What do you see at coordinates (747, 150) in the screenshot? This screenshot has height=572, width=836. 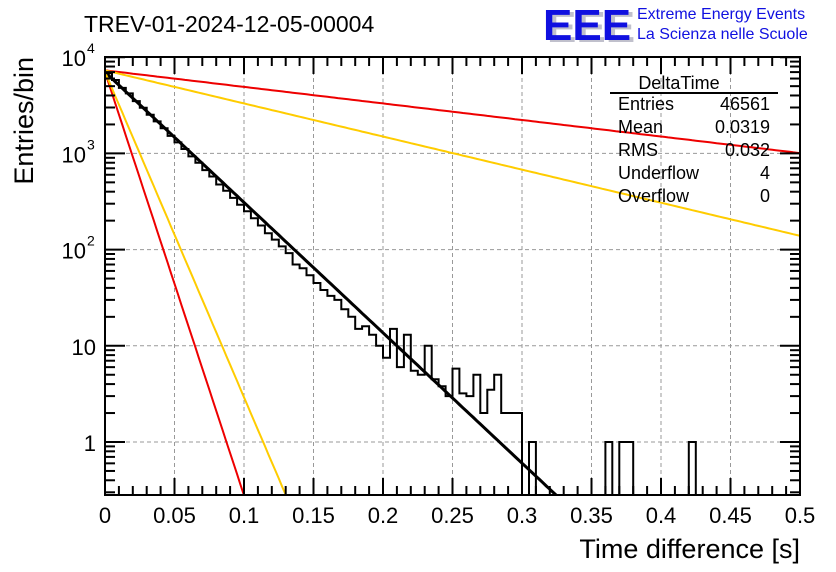 I see `stats-value-rms: 0.032` at bounding box center [747, 150].